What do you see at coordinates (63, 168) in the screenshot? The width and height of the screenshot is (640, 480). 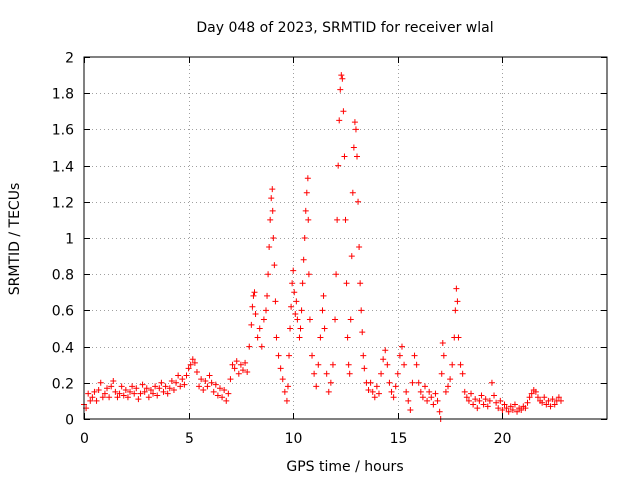 I see `y-tick-label: 1.4` at bounding box center [63, 168].